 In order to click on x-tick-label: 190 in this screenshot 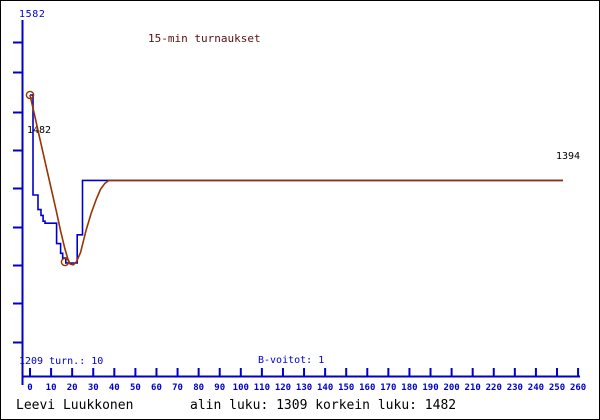, I will do `click(430, 388)`.